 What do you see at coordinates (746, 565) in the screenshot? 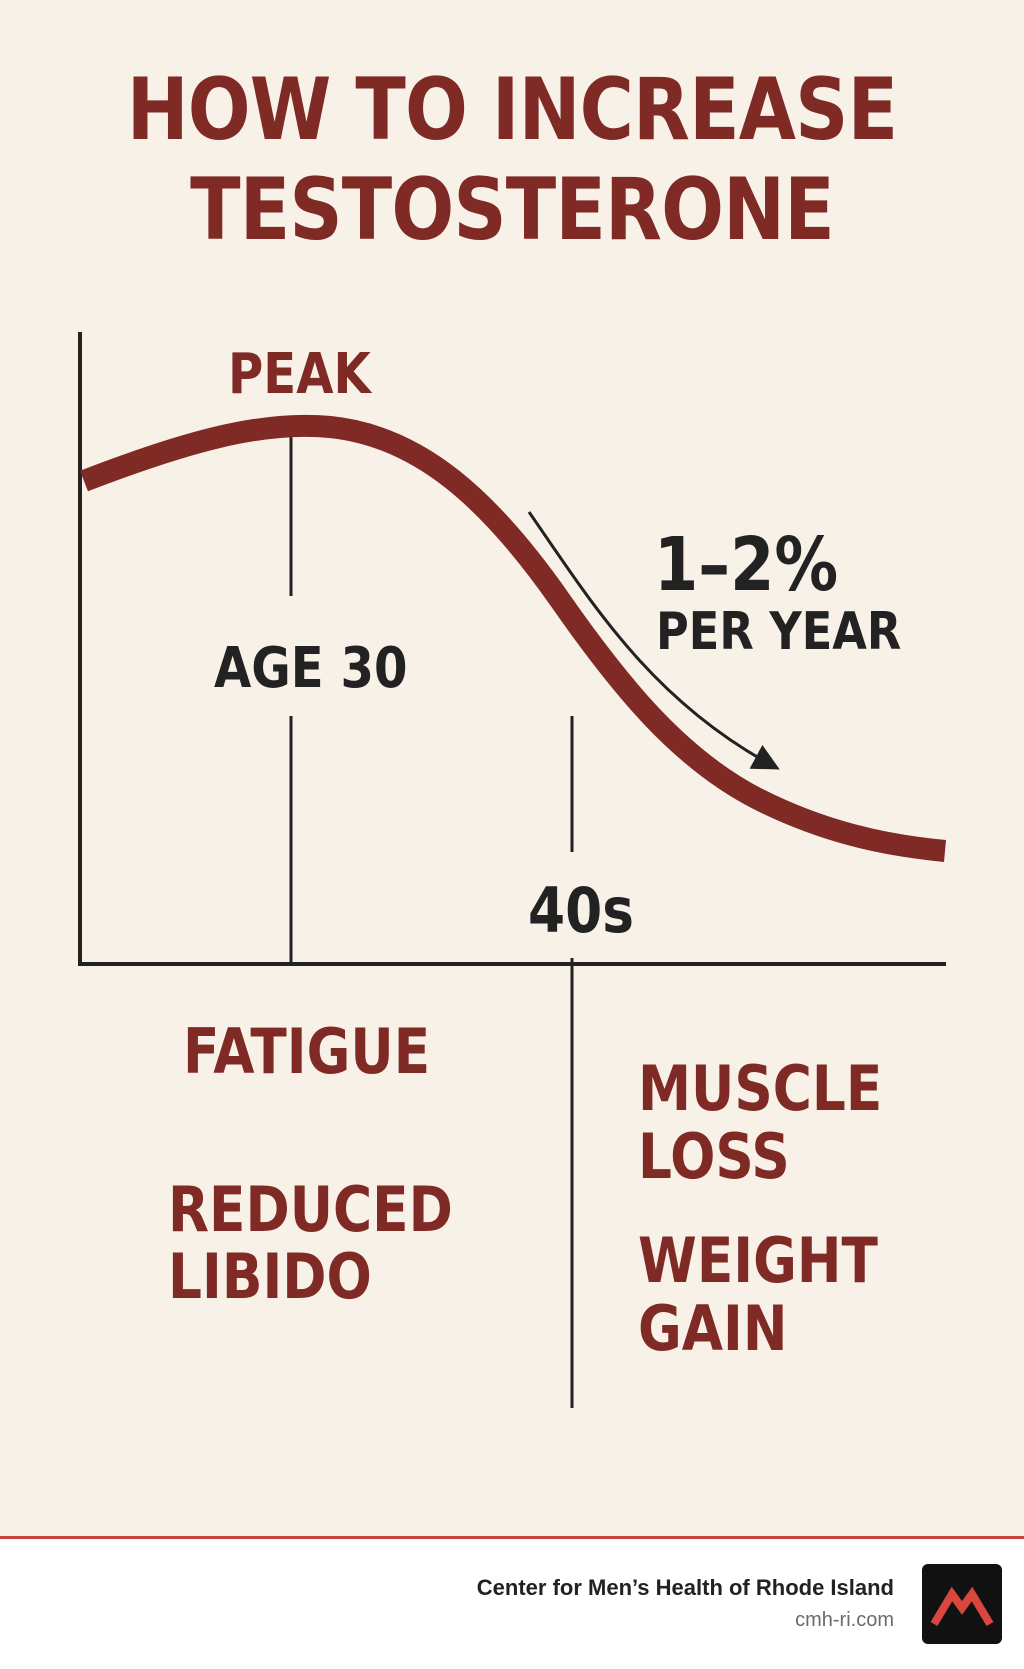
I see `decline-rate-value: 1–2%` at bounding box center [746, 565].